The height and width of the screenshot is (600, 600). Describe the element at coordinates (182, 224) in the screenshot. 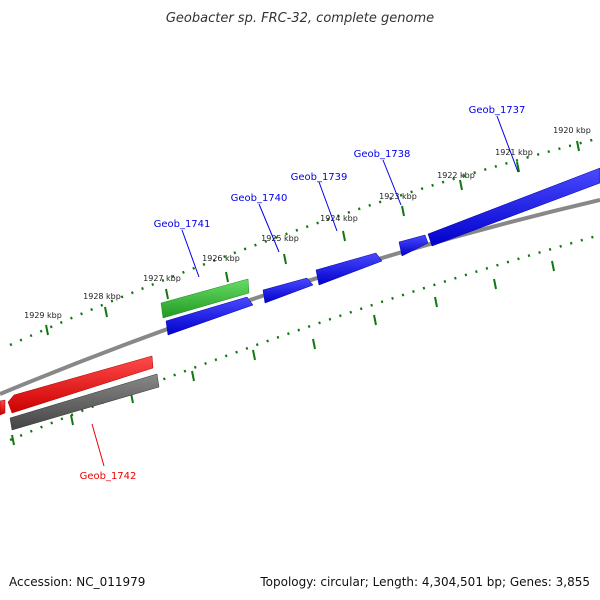

I see `gene-label-geob-1741: Geob_1741` at that location.